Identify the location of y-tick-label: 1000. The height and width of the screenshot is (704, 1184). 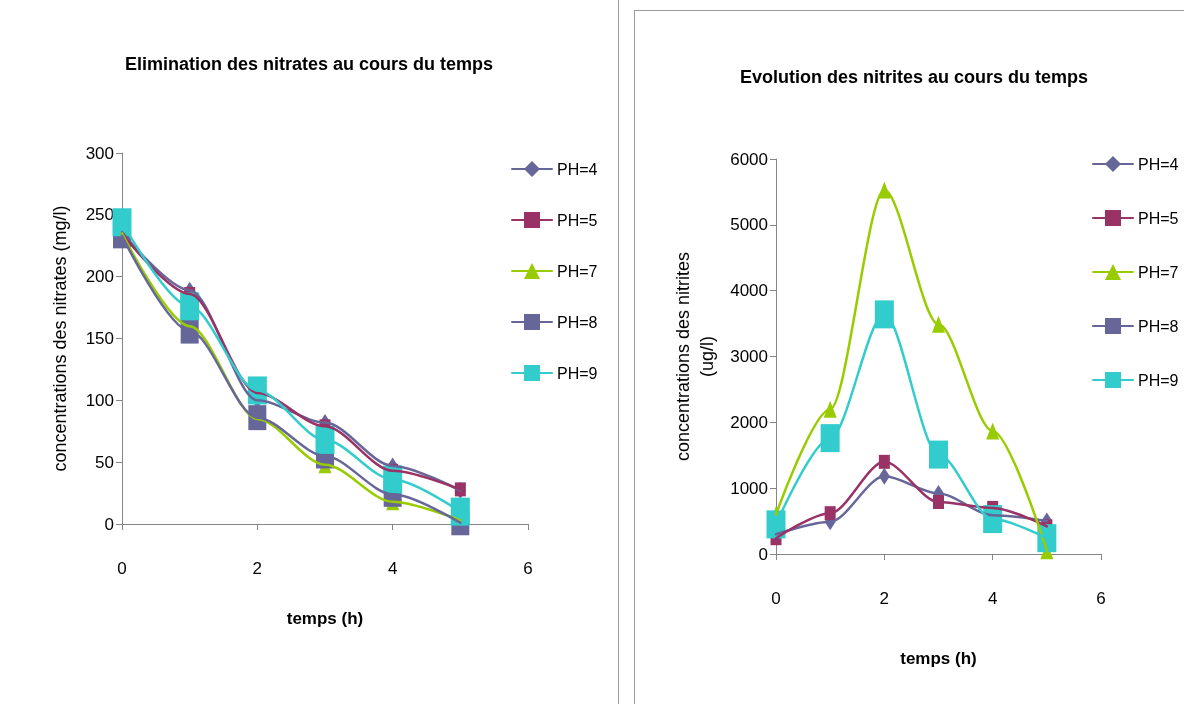
(749, 488).